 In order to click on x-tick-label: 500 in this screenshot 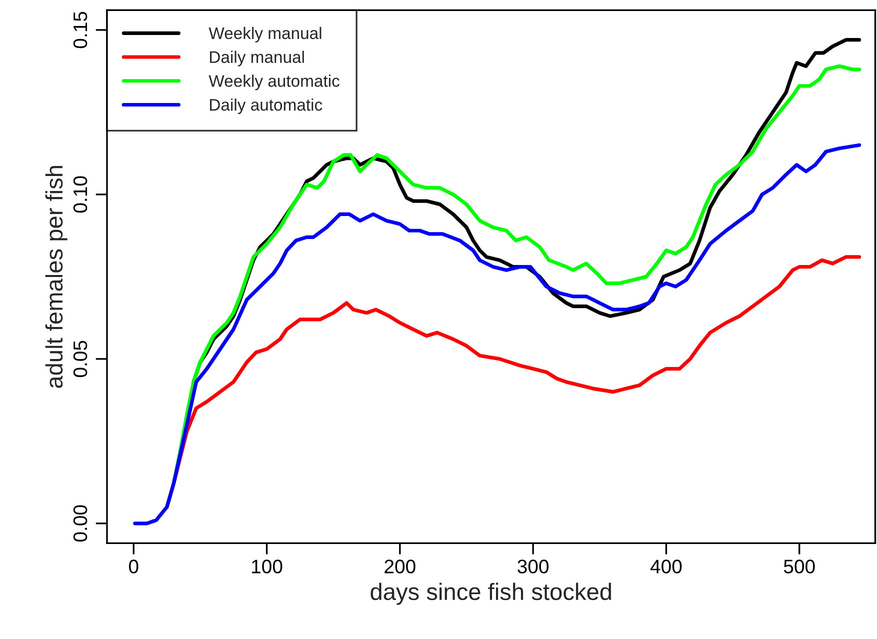, I will do `click(799, 567)`.